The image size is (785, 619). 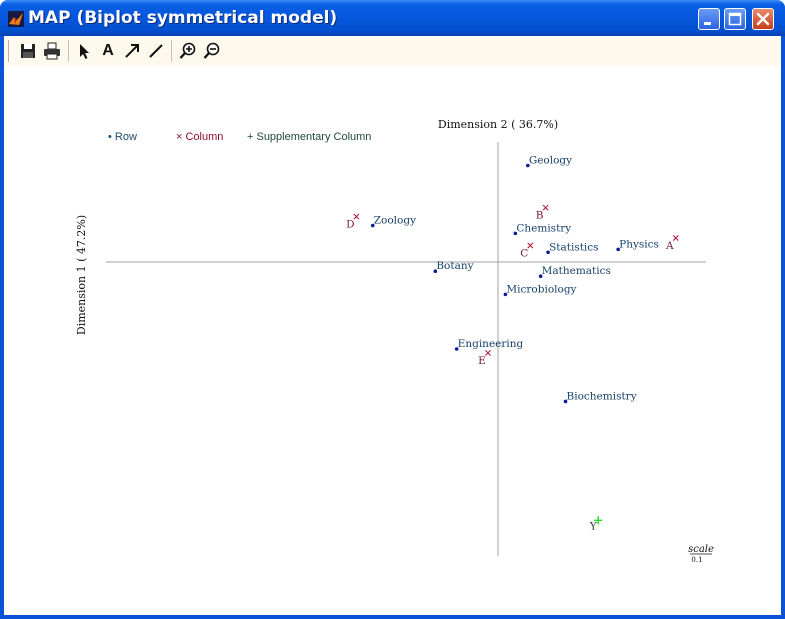 I want to click on maximize-button, so click(x=735, y=19).